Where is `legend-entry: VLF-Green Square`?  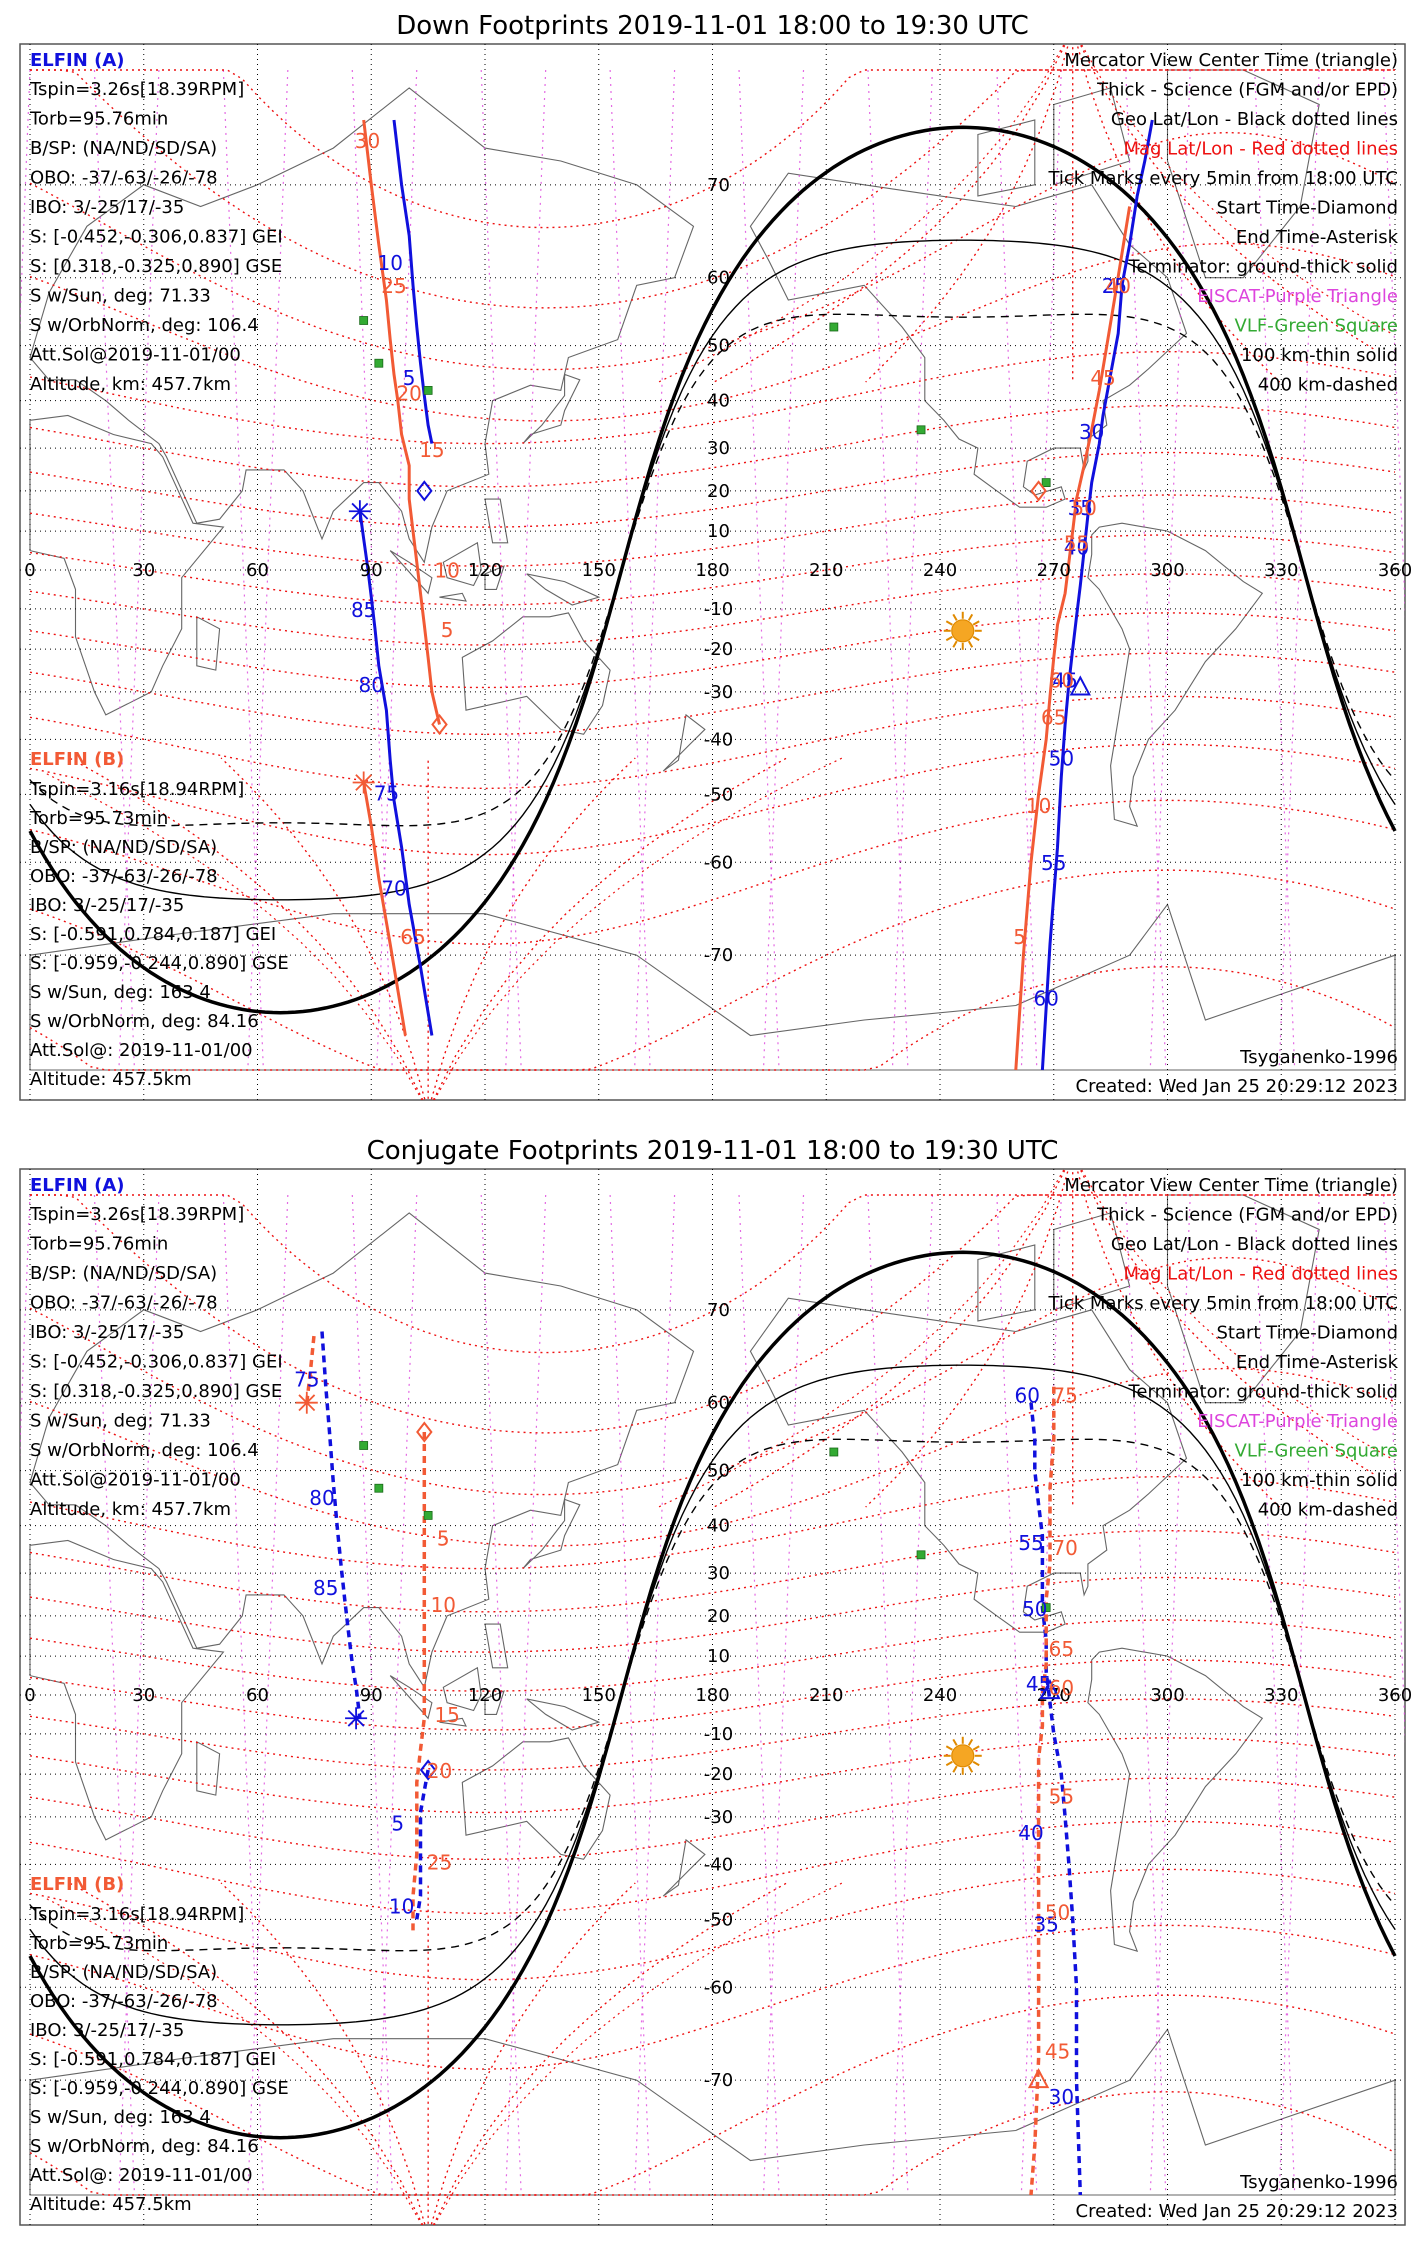
legend-entry: VLF-Green Square is located at coordinates (1316, 1451).